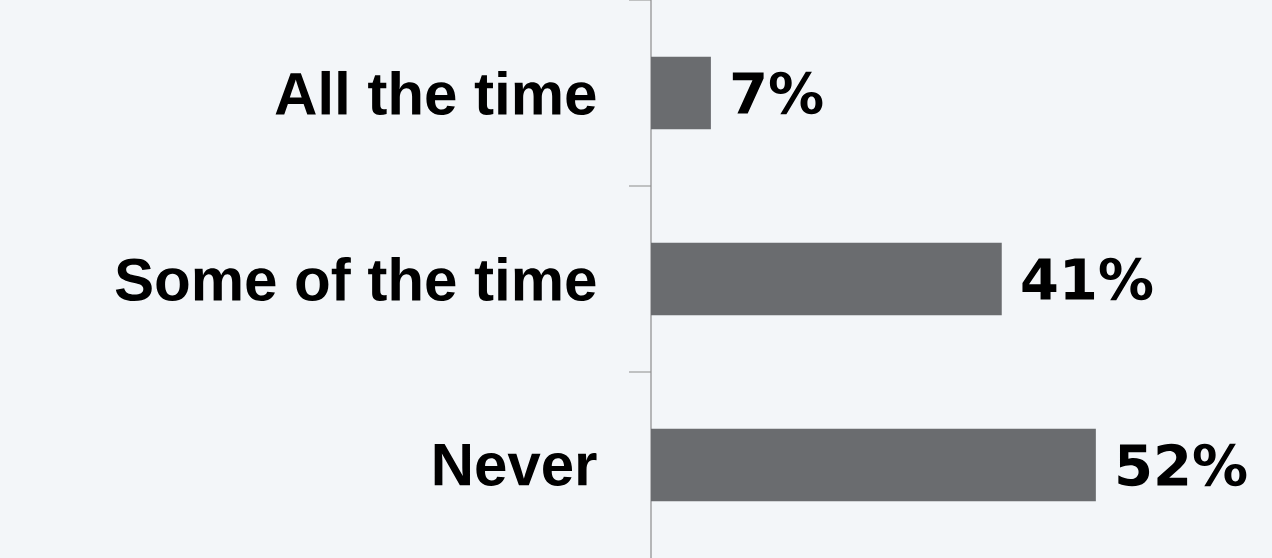  Describe the element at coordinates (435, 93) in the screenshot. I see `y-tick-label: All the time` at that location.